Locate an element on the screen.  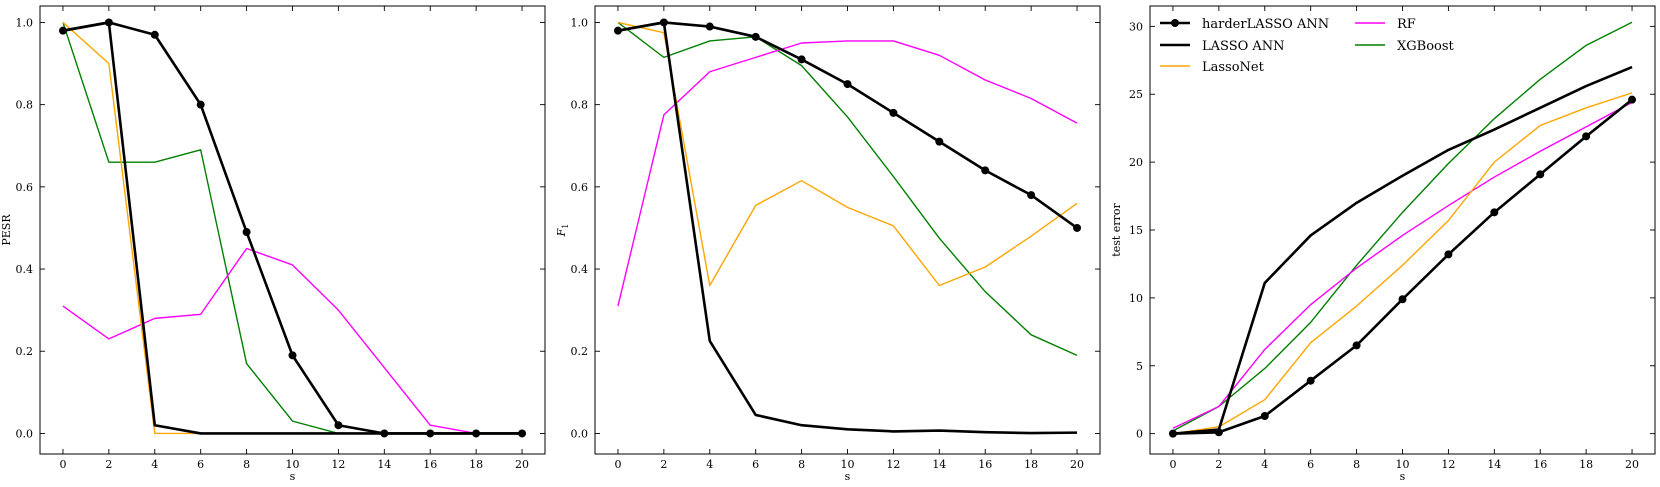
y-axis-label-text: PESR is located at coordinates (6, 230).